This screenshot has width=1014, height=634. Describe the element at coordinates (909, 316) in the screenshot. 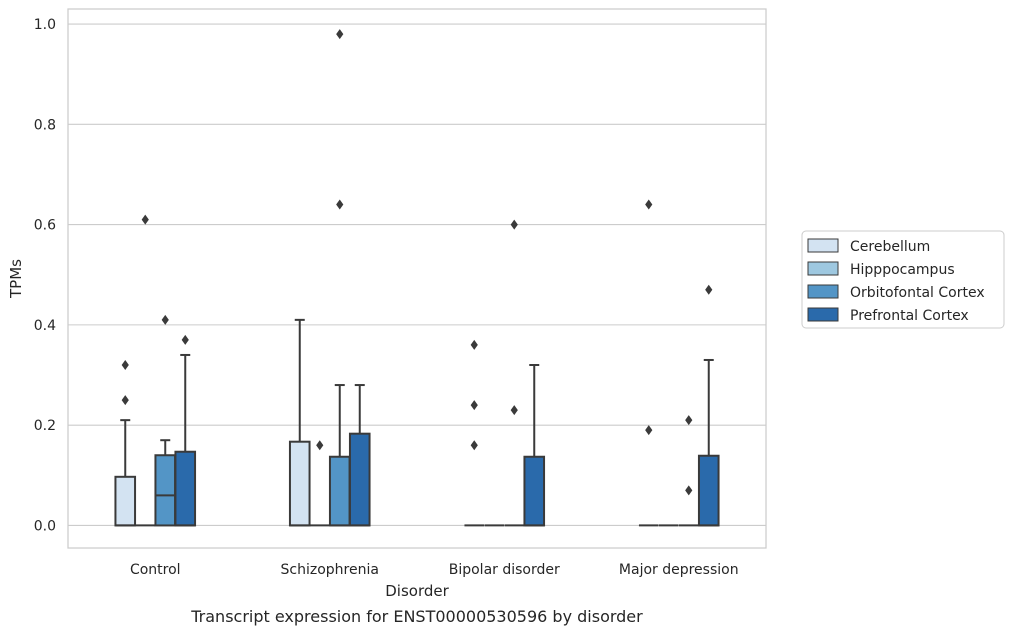

I see `legend-label: Prefrontal Cortex` at that location.